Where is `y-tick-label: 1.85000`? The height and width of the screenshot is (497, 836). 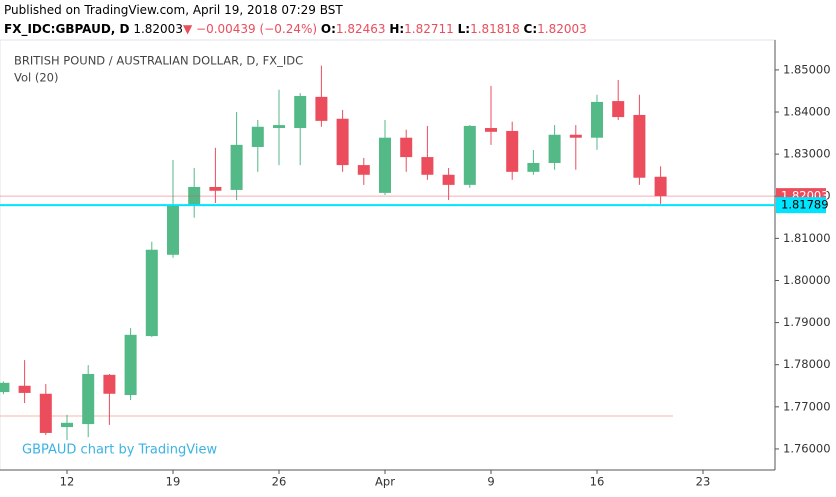
y-tick-label: 1.85000 is located at coordinates (807, 69).